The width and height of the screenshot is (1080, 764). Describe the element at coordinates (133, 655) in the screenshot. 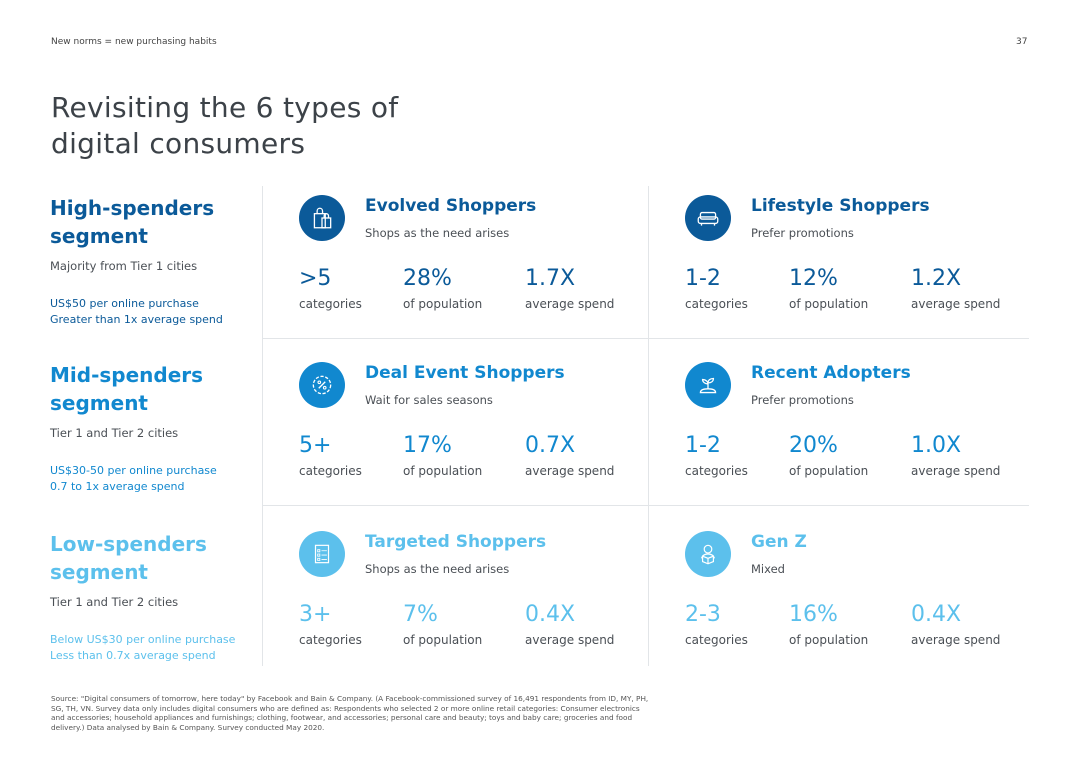

I see `segment-spend-line-2: Less than 0.7x average spend` at that location.